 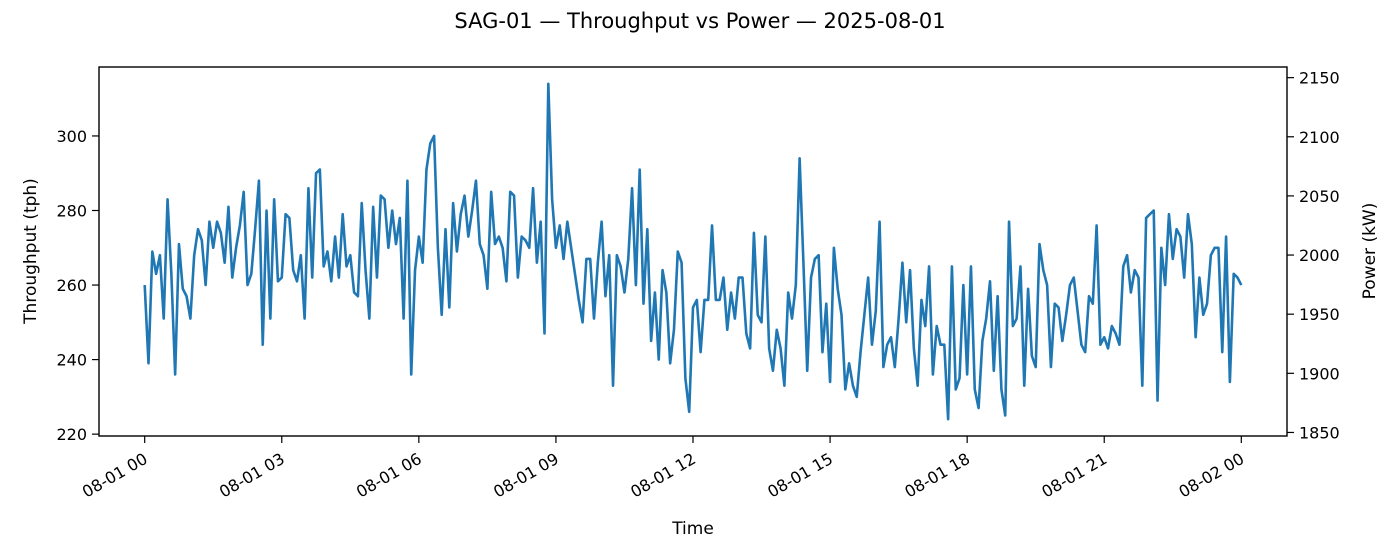 I want to click on right-y-tick-label: 1950, so click(x=1319, y=314).